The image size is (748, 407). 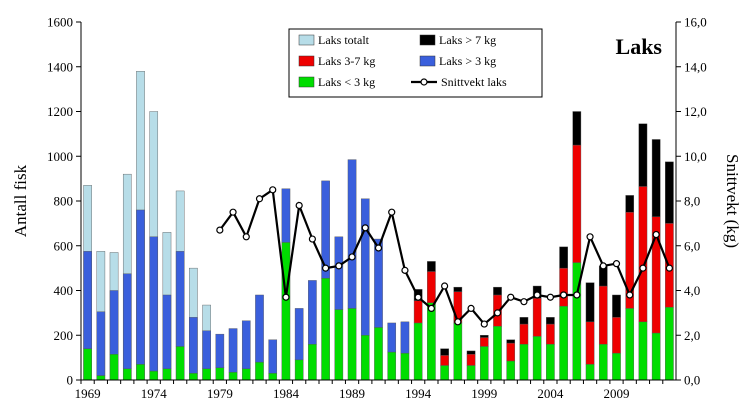 I want to click on bar-small-1990, so click(x=365, y=358).